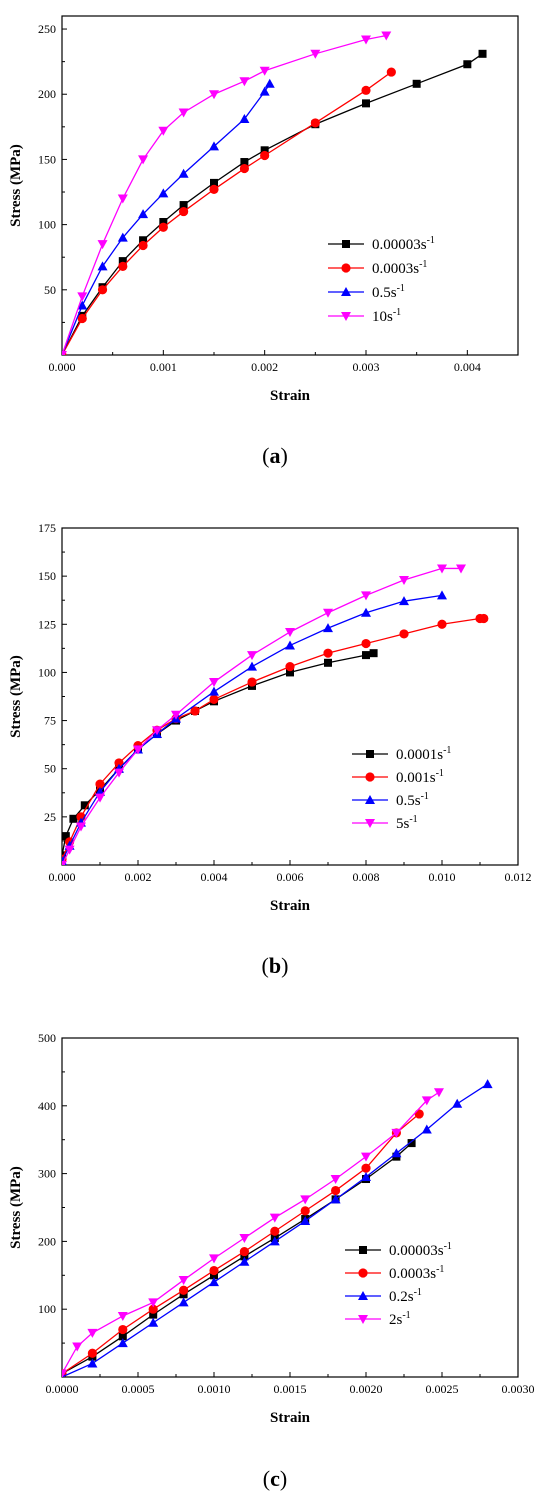  Describe the element at coordinates (386, 316) in the screenshot. I see `legend-entry: 10s-1` at that location.